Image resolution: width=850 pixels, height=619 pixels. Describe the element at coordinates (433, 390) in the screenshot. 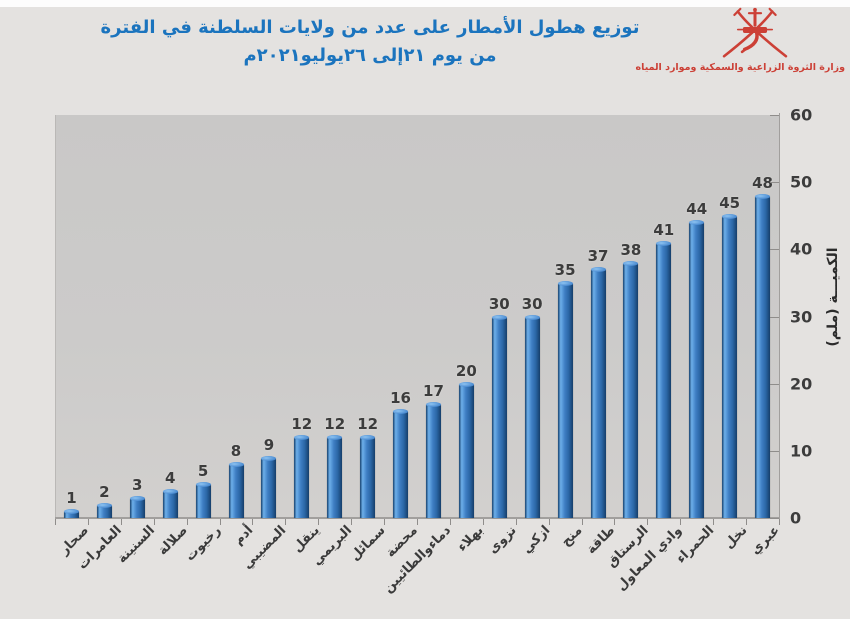

I see `bar-value-label: 17` at that location.